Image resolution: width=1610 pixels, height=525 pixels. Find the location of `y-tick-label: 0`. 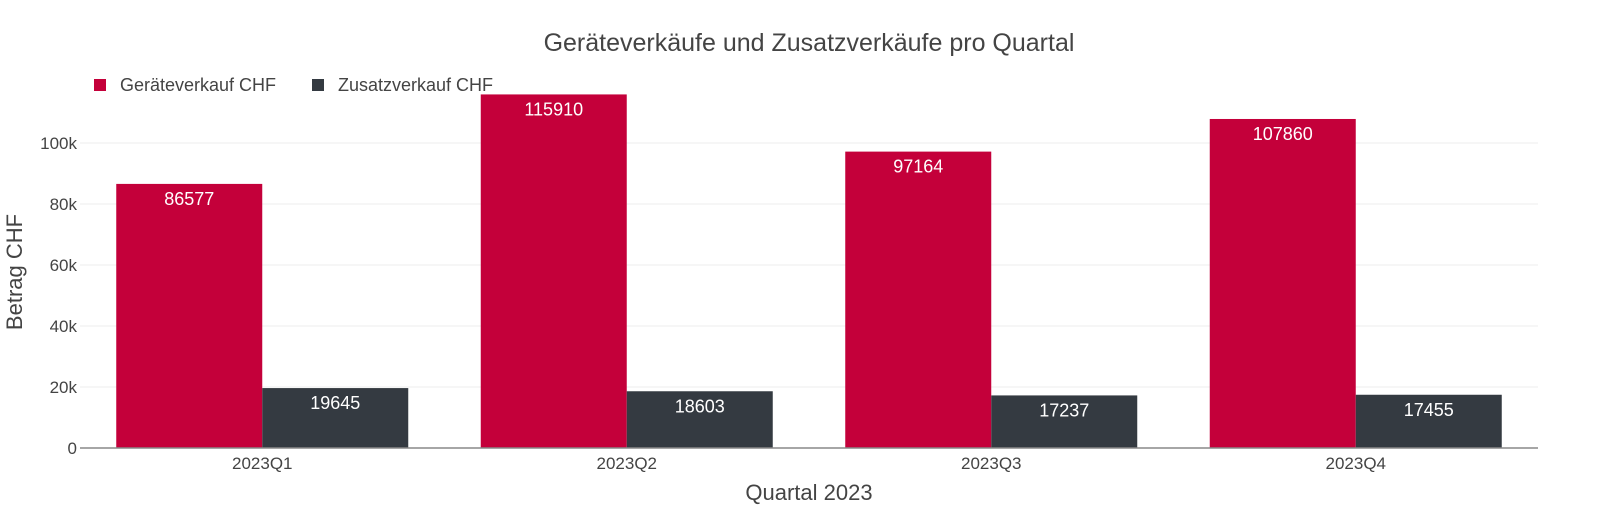

y-tick-label: 0 is located at coordinates (72, 448).